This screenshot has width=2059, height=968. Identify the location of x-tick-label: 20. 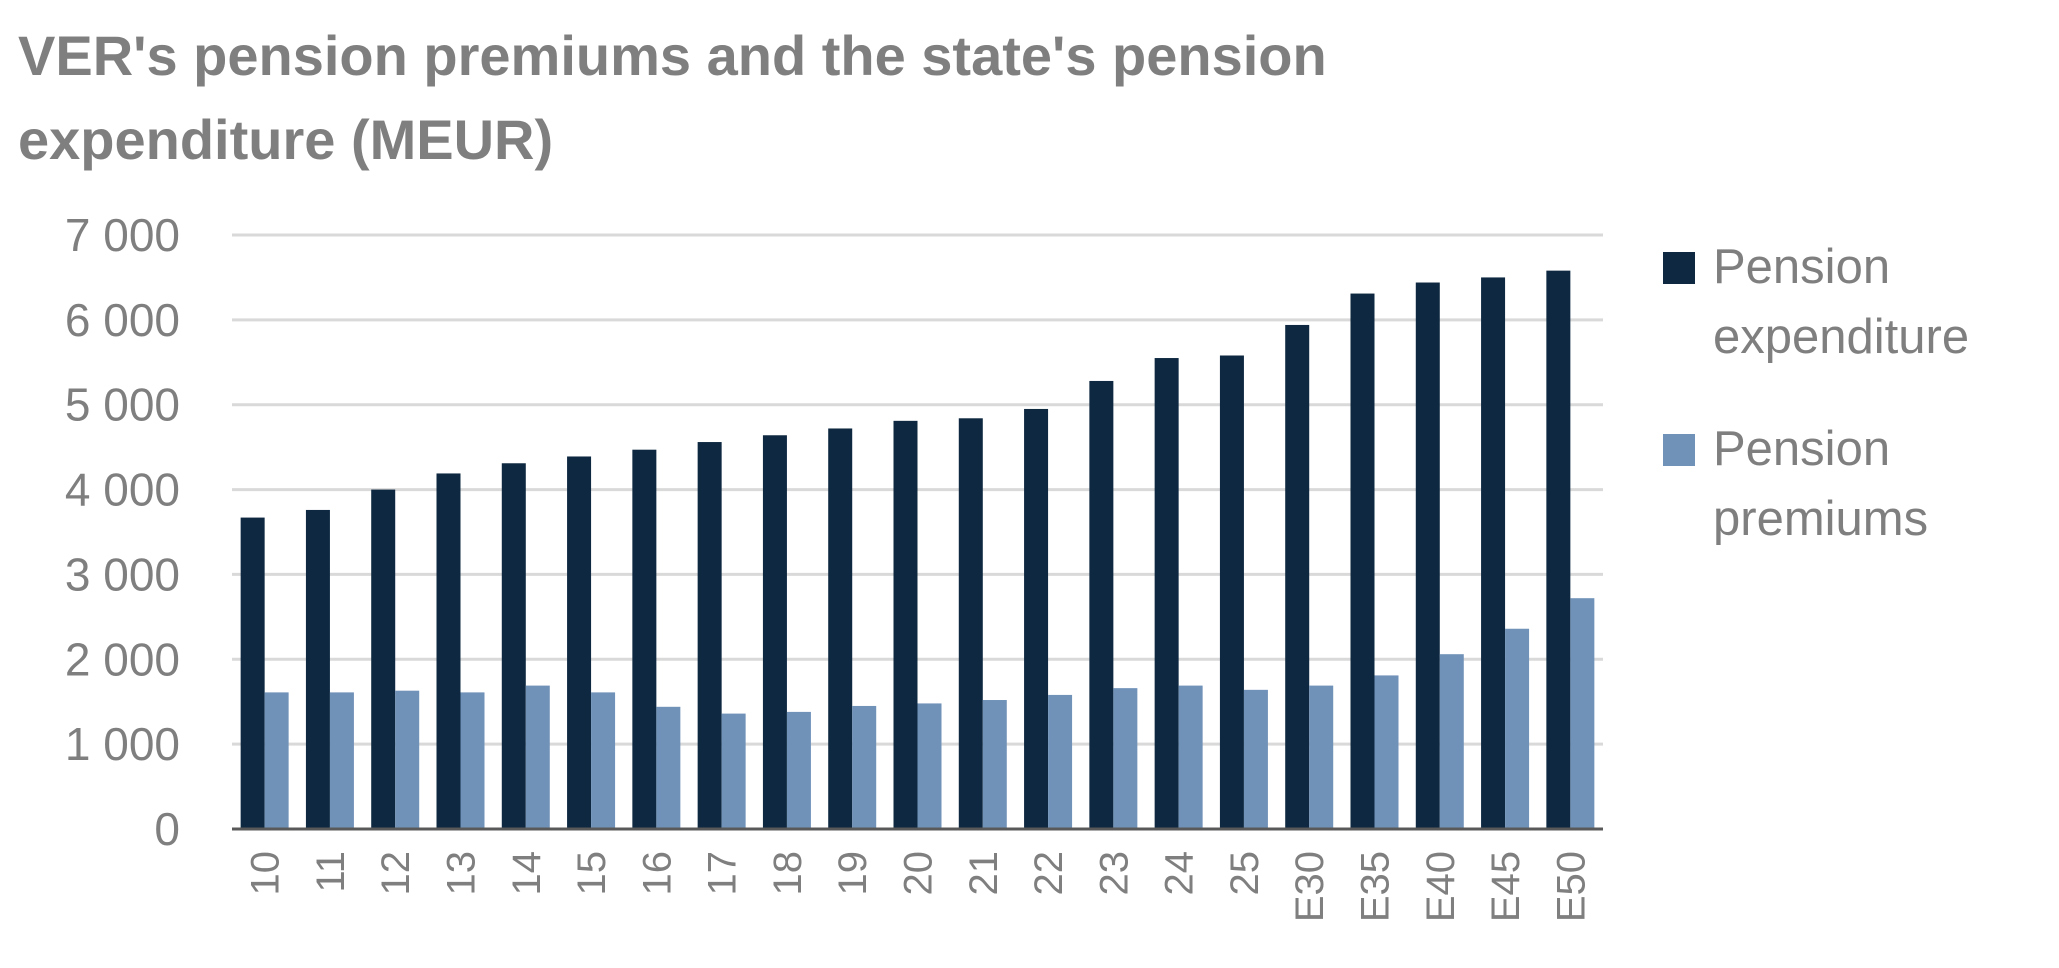
(919, 873).